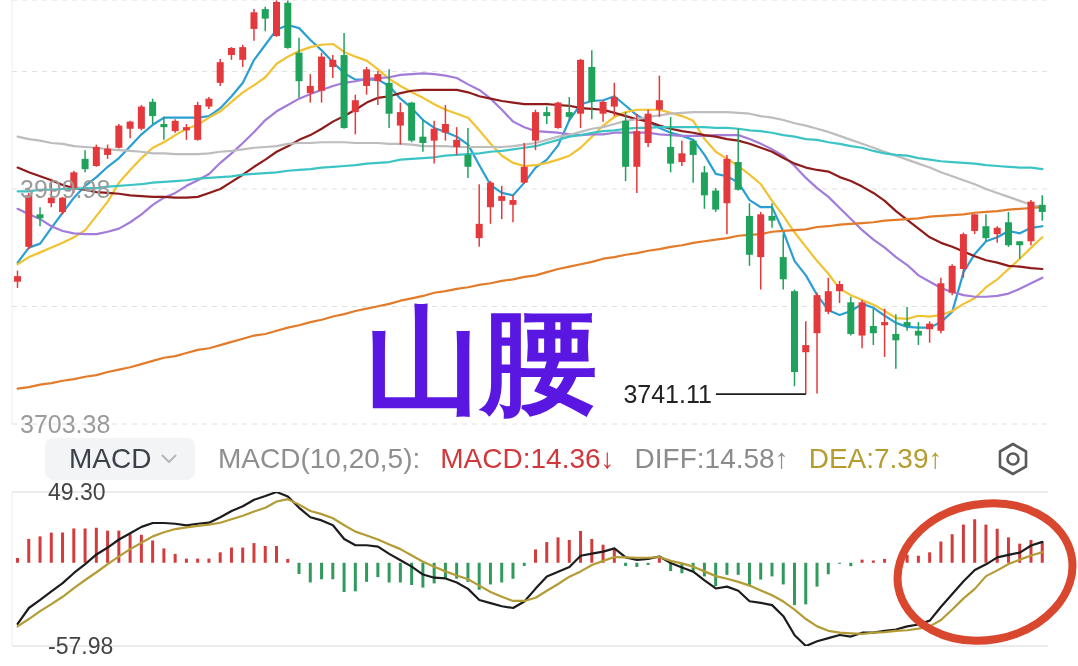  I want to click on annotation: 山腰, so click(481, 361).